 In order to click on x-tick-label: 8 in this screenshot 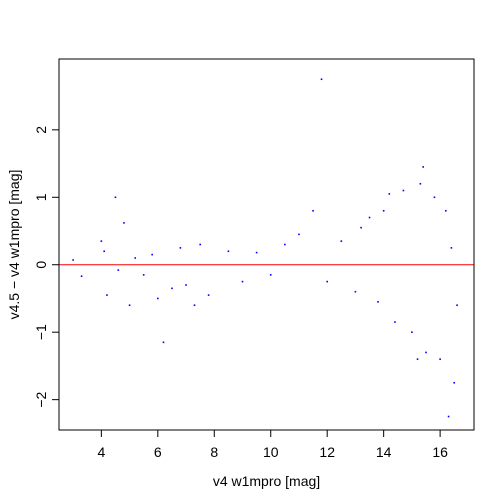, I will do `click(214, 452)`.